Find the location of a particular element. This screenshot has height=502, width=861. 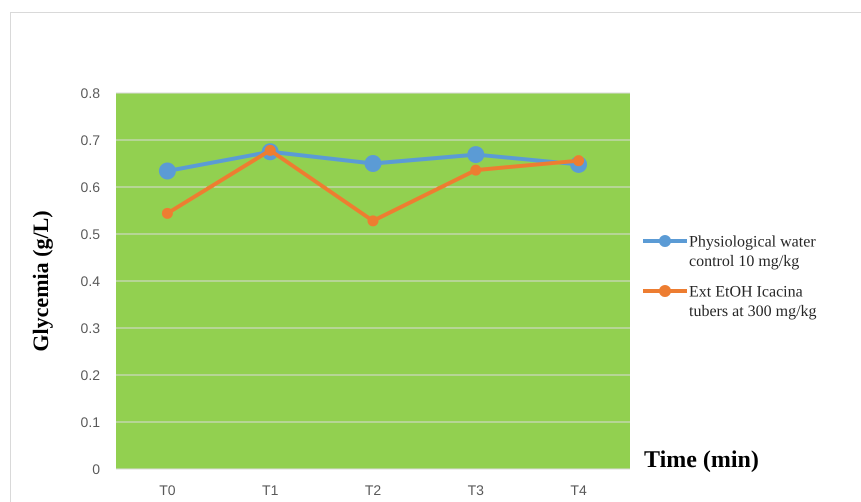

y-tick-label: 0.4 is located at coordinates (90, 280).